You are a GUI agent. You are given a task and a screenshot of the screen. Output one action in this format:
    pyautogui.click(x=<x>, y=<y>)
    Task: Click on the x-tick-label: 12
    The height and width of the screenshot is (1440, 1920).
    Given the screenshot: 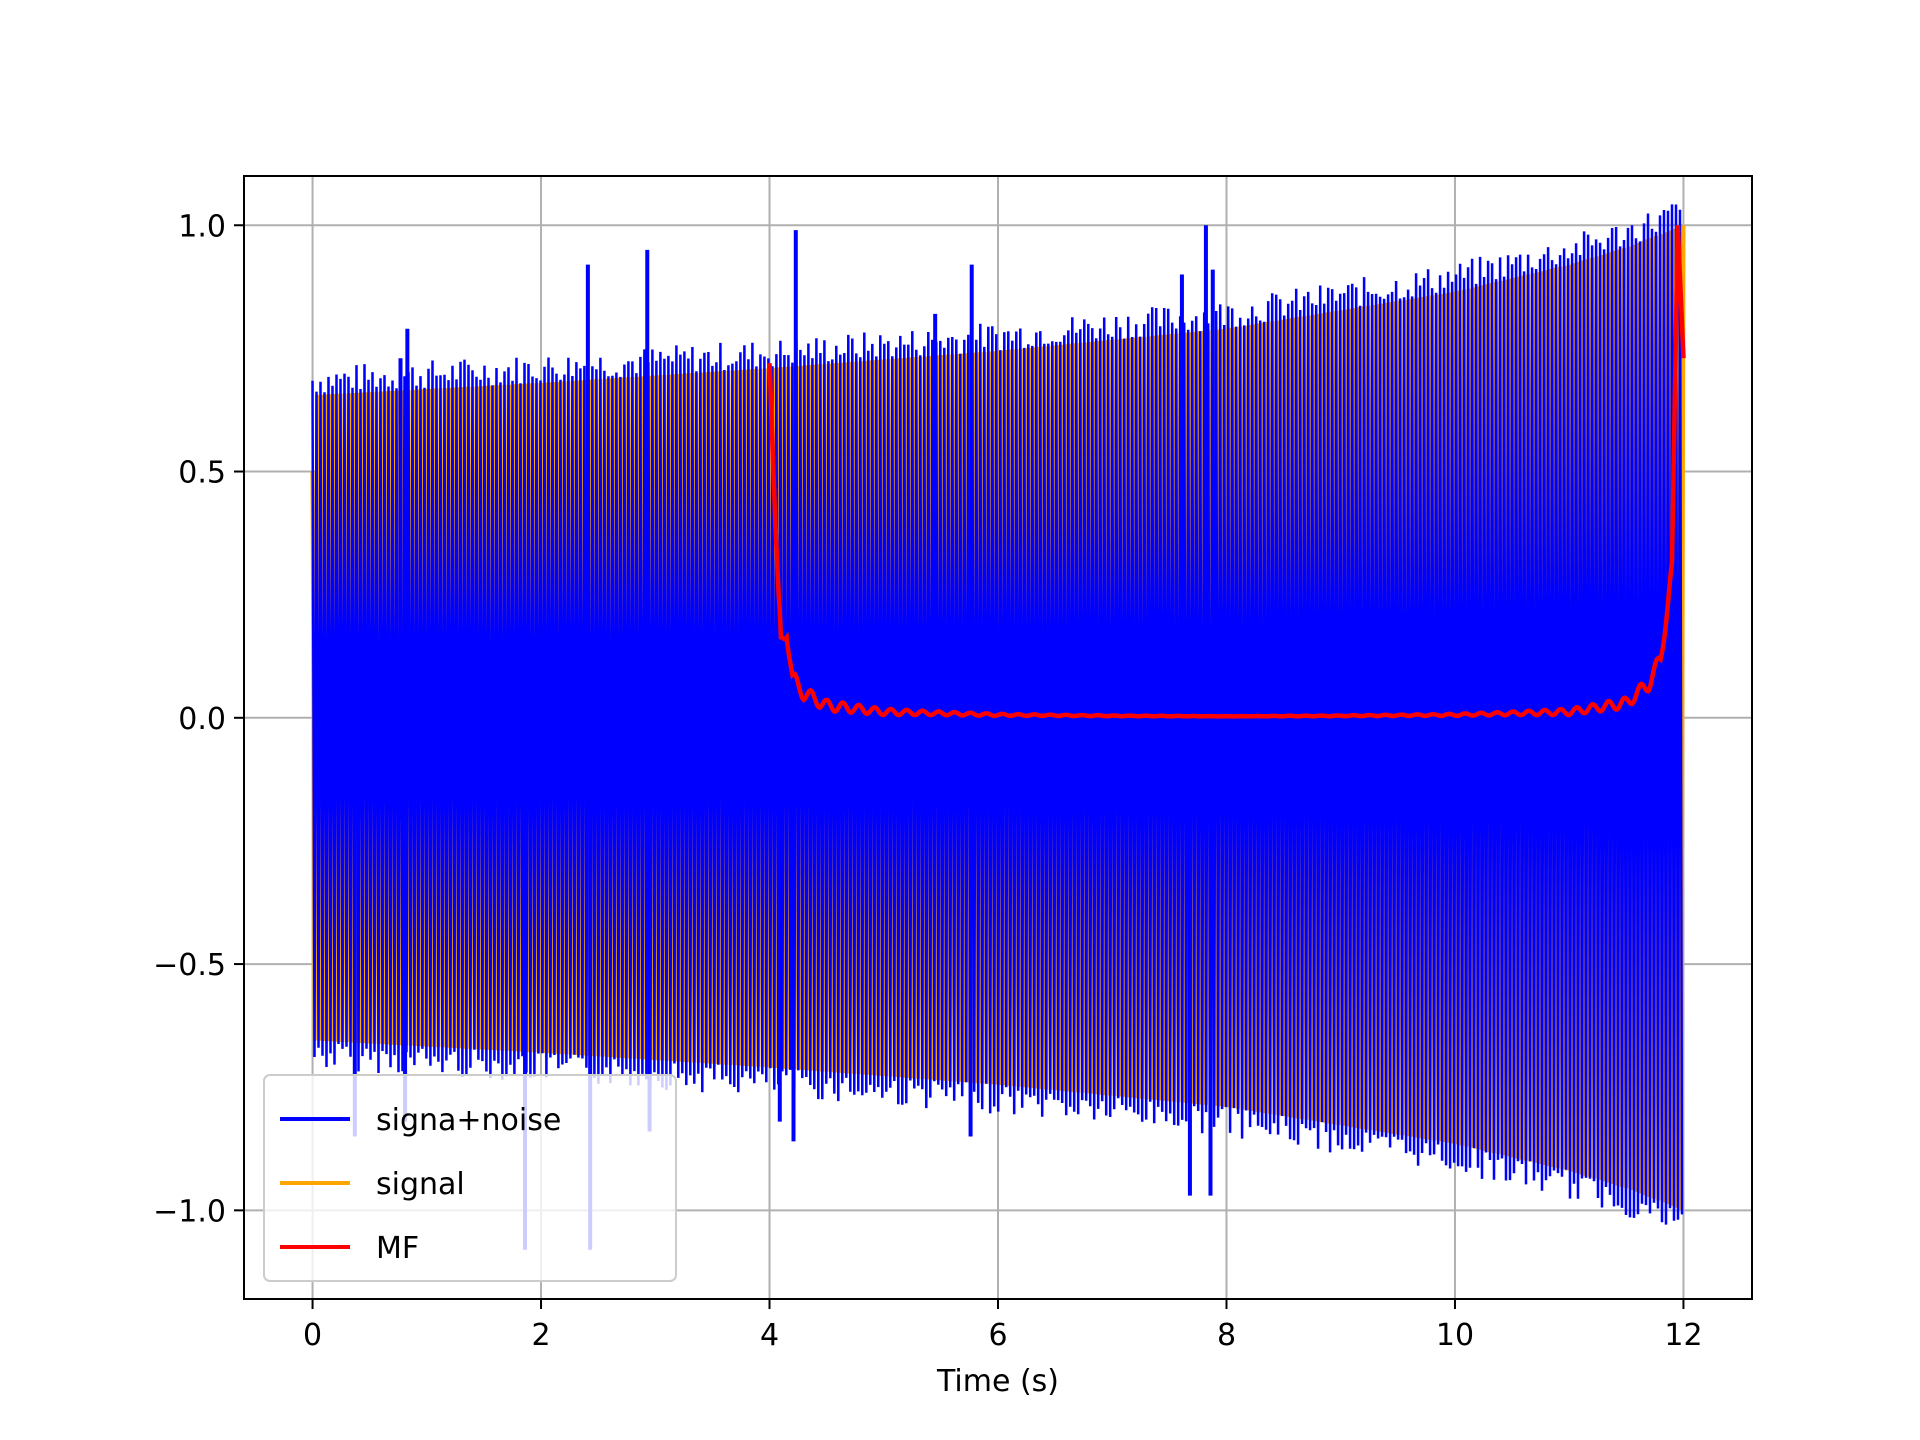 What is the action you would take?
    pyautogui.click(x=1683, y=1335)
    